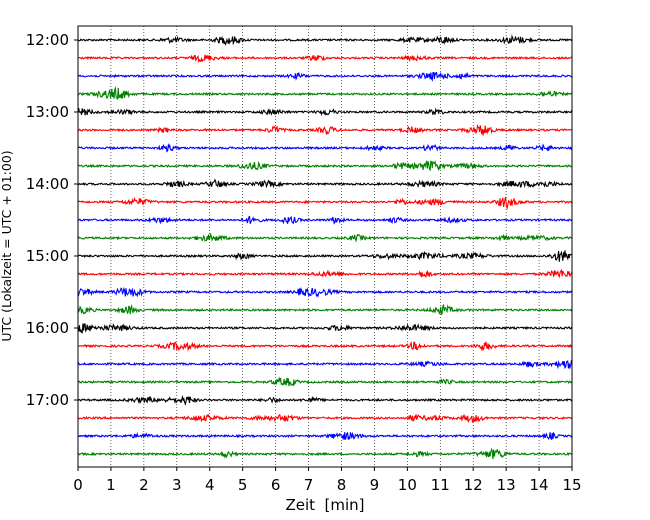 The height and width of the screenshot is (520, 650). I want to click on x-tick-label: 14, so click(539, 485).